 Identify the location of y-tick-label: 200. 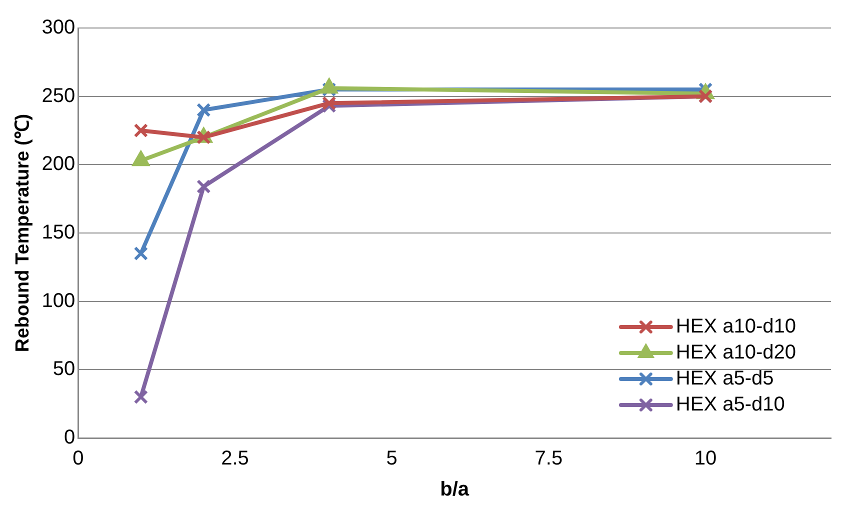
(59, 164).